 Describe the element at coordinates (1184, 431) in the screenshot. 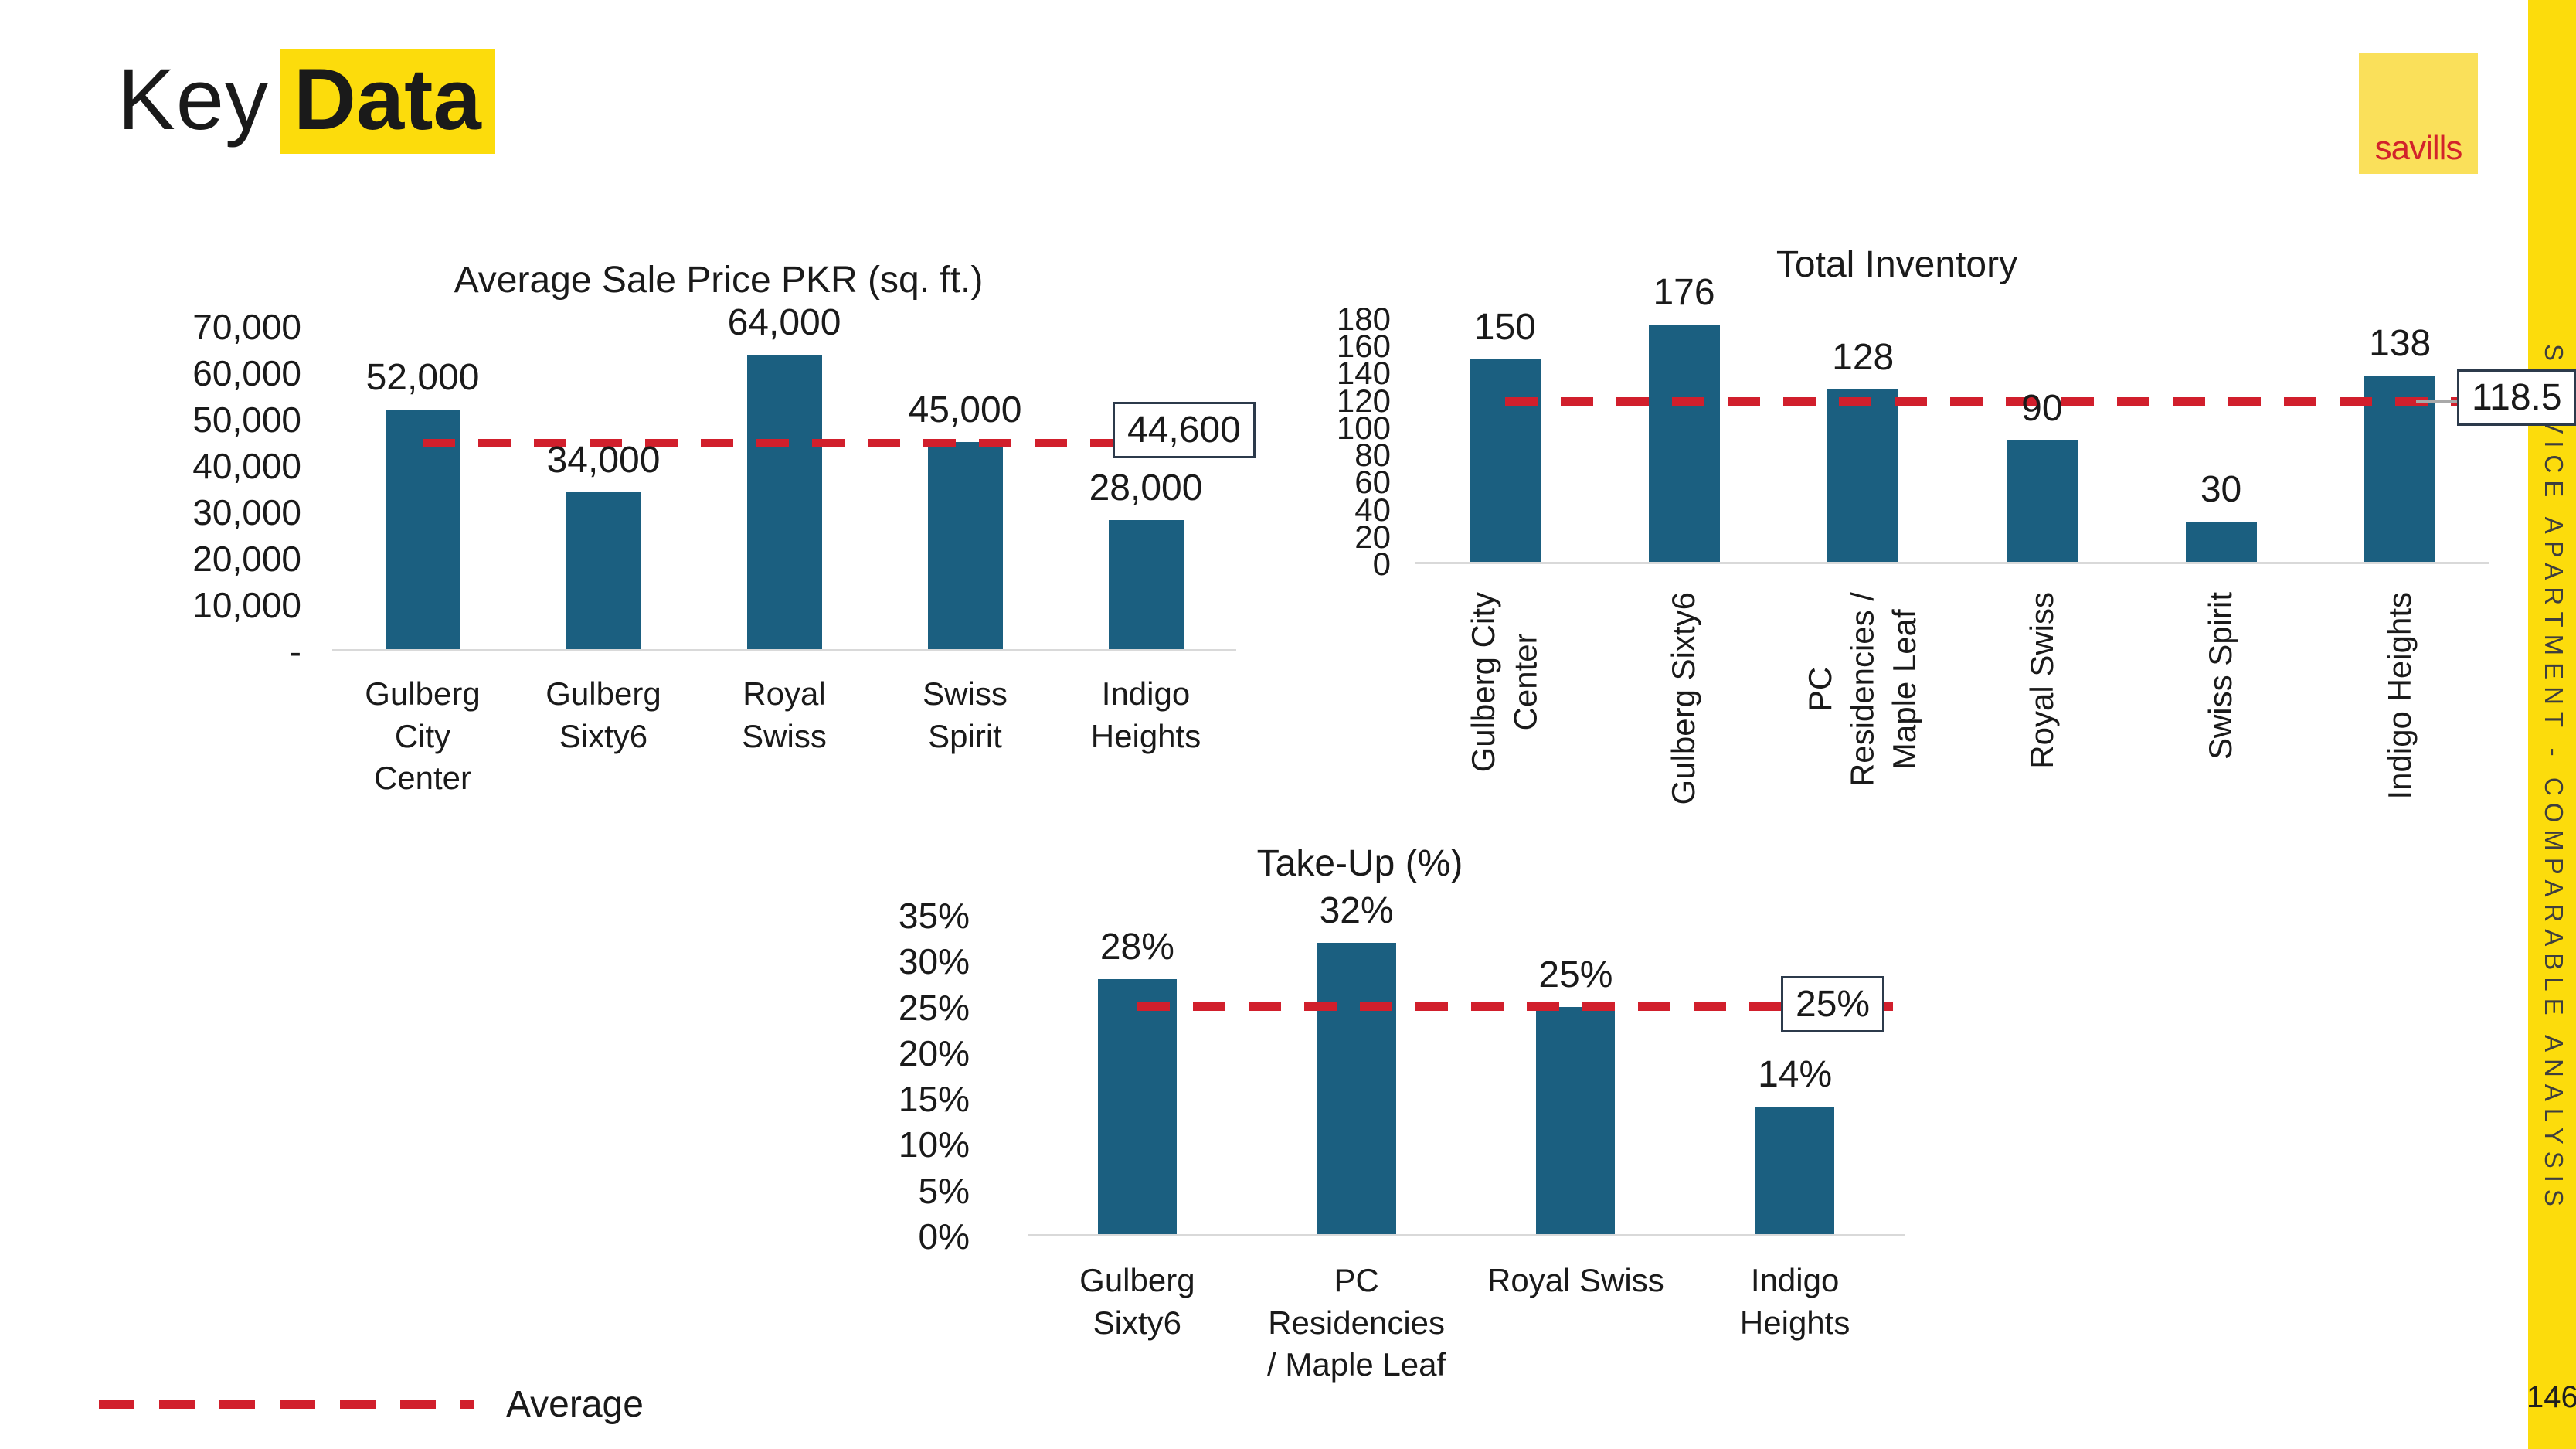

I see `average-value-box: 44,600` at that location.